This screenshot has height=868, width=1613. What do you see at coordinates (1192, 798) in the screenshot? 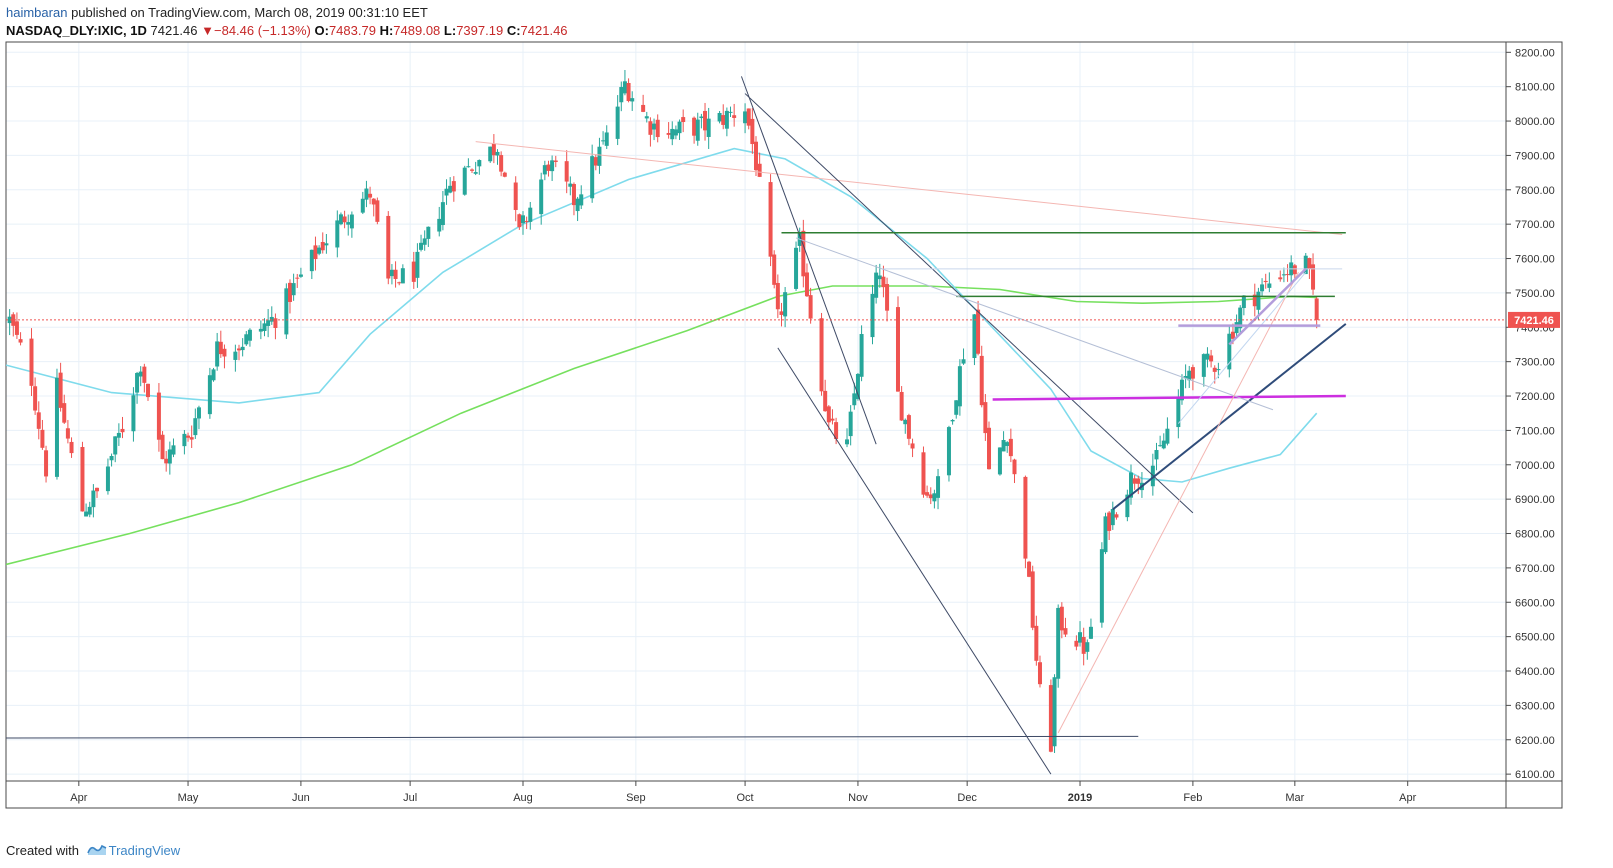
I see `time-axis-label: Feb` at bounding box center [1192, 798].